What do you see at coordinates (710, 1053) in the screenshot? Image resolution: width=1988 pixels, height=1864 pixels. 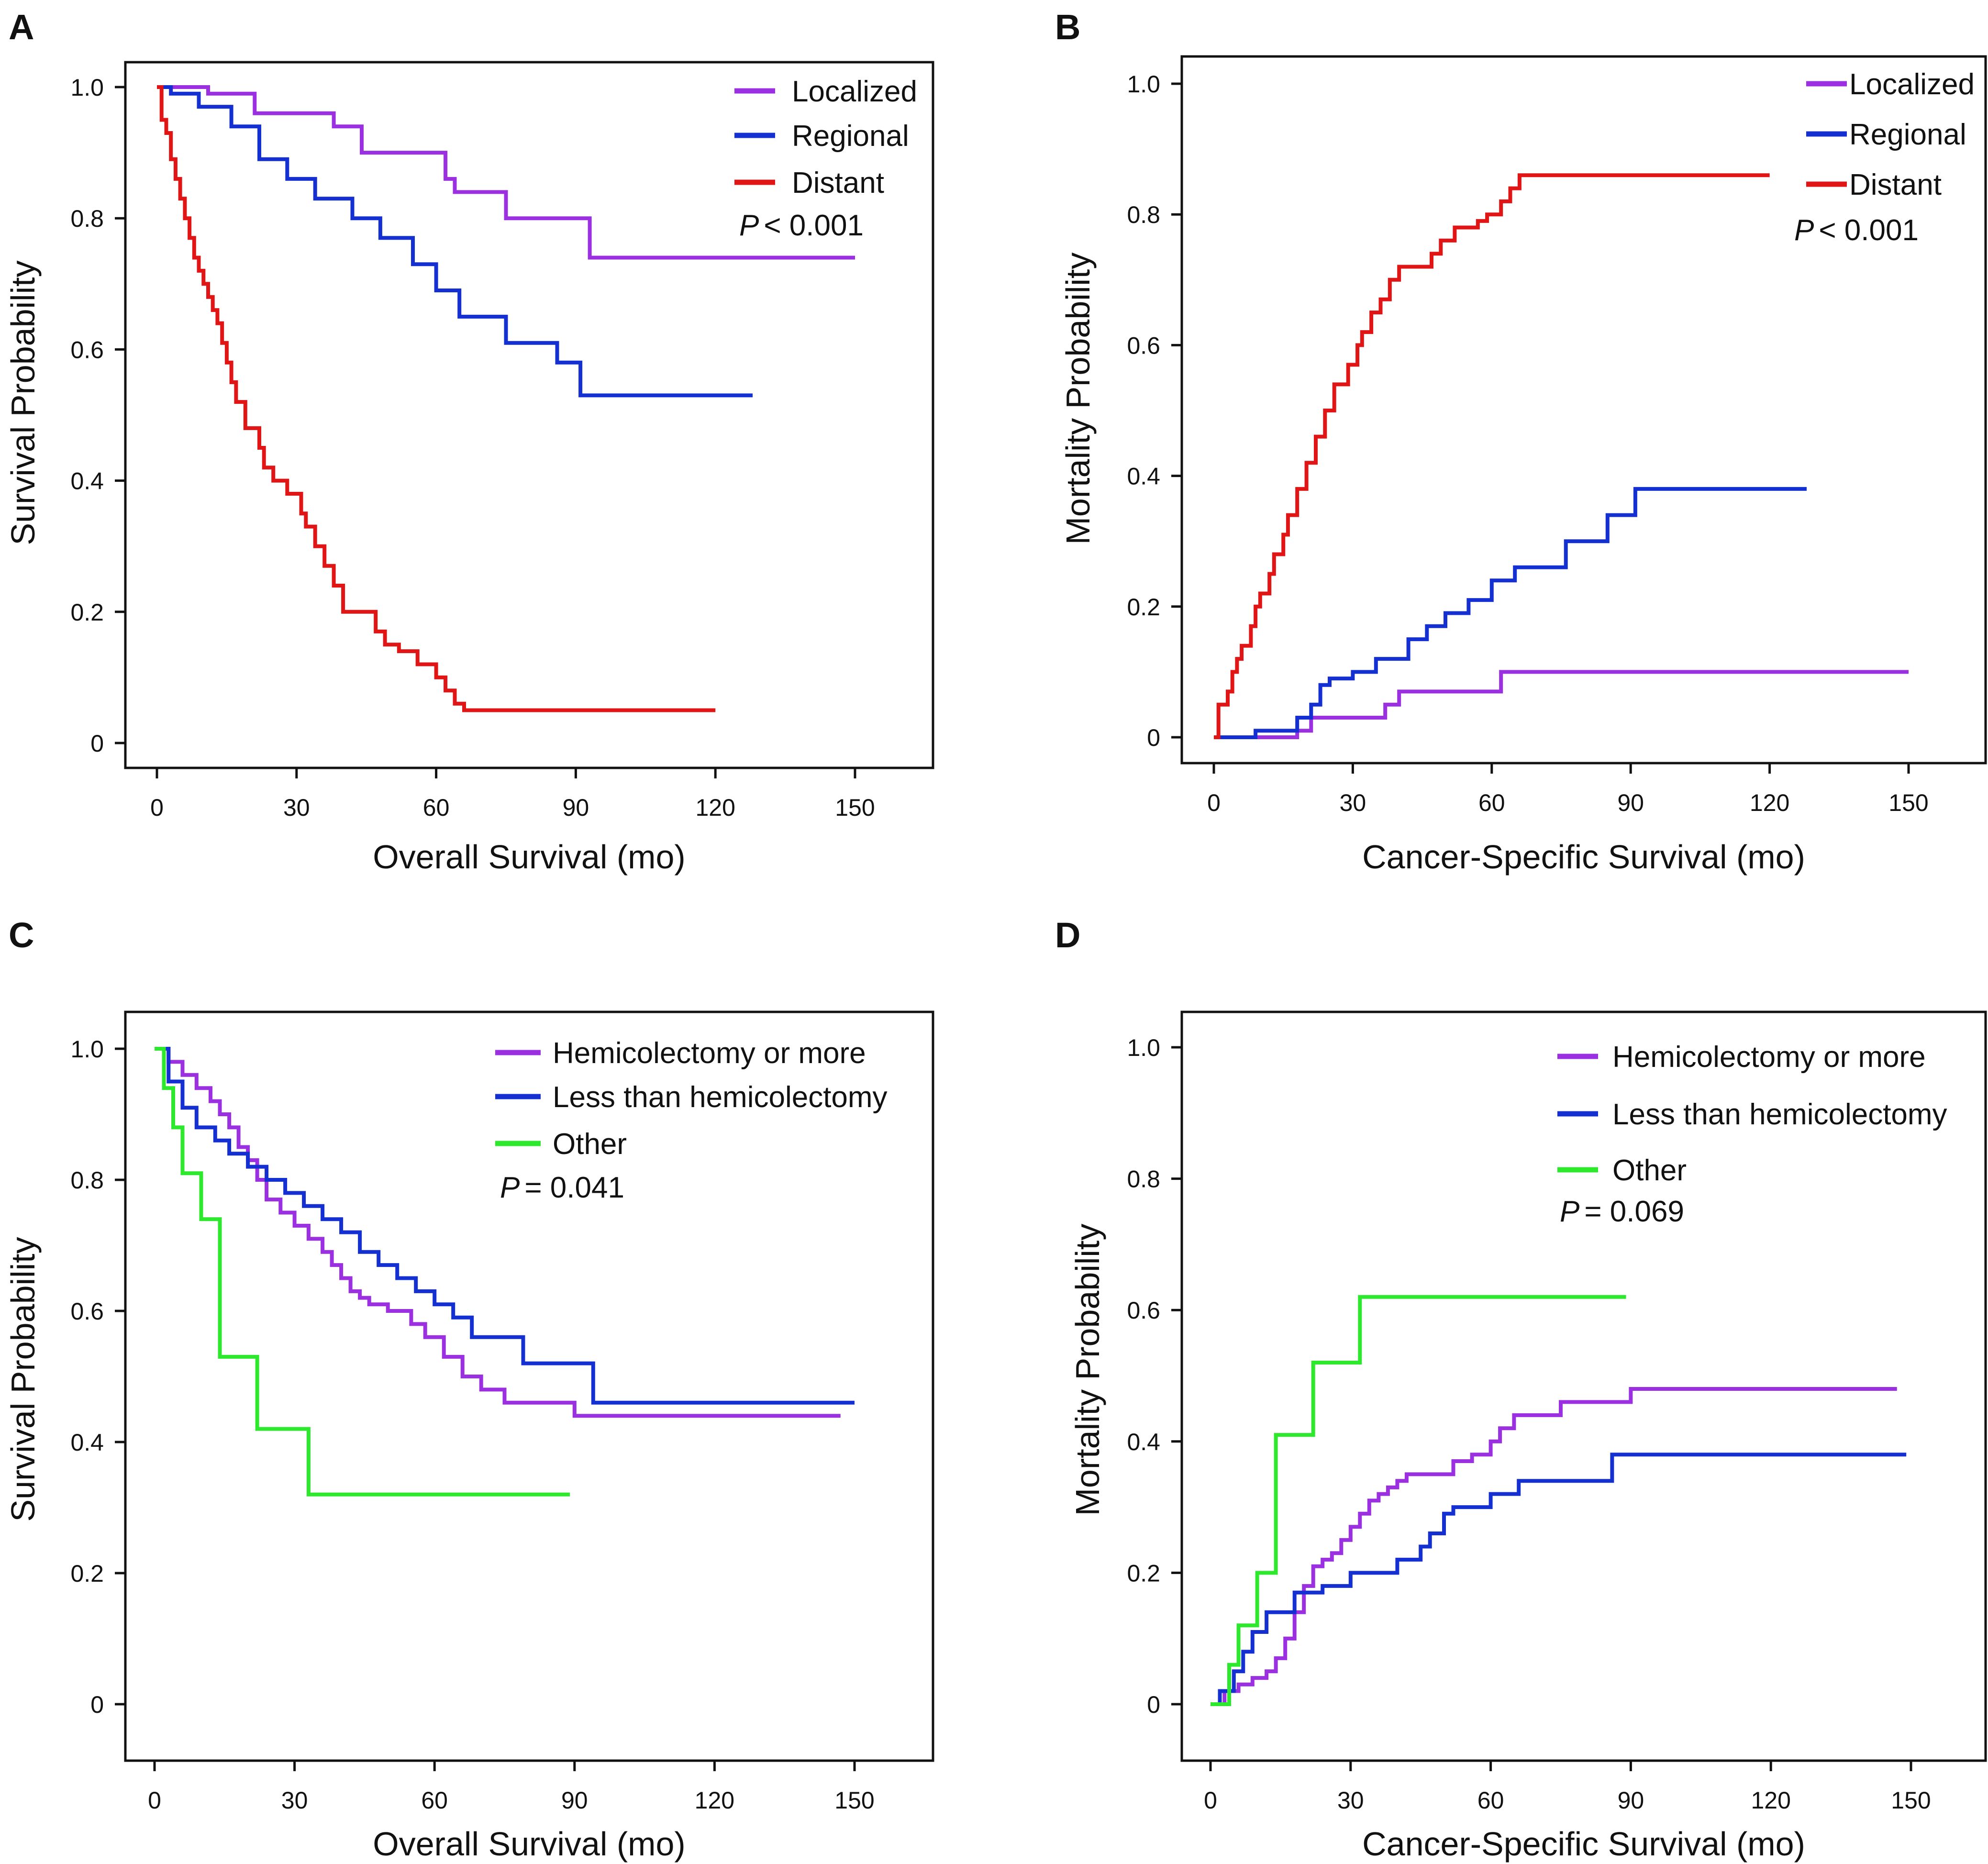 I see `legend-label-hemicolectomy-or-more: Hemicolectomy or more` at bounding box center [710, 1053].